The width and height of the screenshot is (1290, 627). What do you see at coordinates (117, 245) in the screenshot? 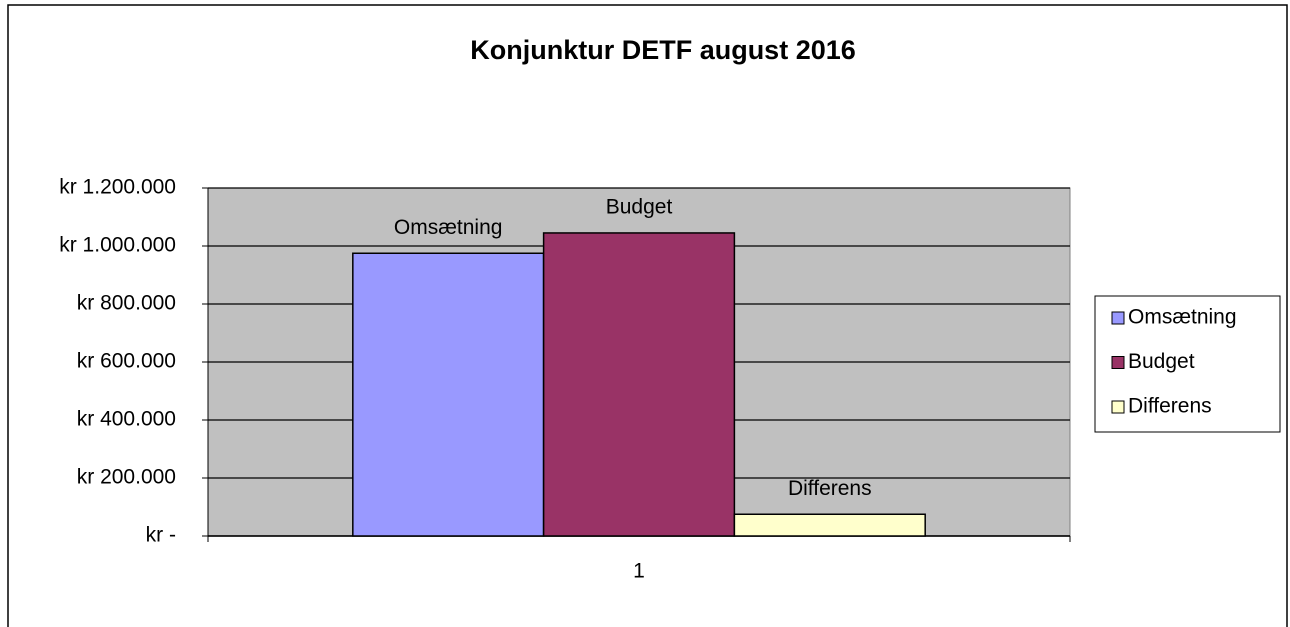
I see `y-tick-label: kr 1.000.000` at bounding box center [117, 245].